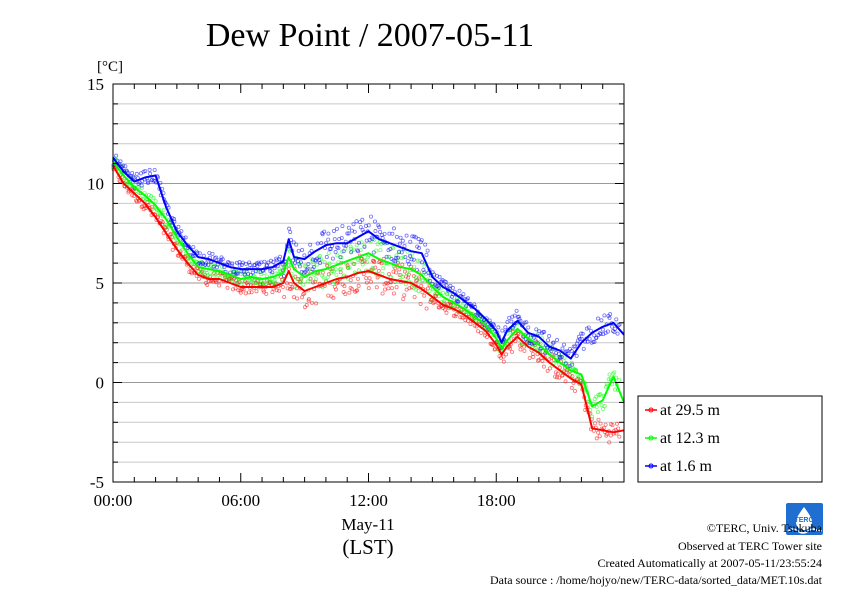 Image resolution: width=842 pixels, height=595 pixels. What do you see at coordinates (804, 519) in the screenshot?
I see `terc-logo: TERC` at bounding box center [804, 519].